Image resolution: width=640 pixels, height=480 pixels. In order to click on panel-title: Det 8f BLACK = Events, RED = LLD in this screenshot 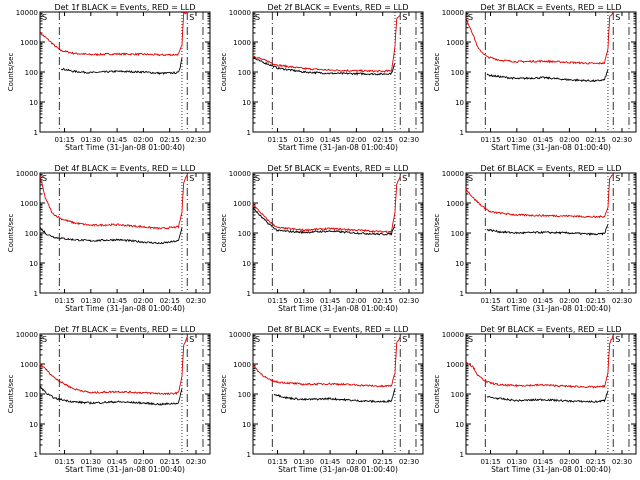, I will do `click(337, 329)`.